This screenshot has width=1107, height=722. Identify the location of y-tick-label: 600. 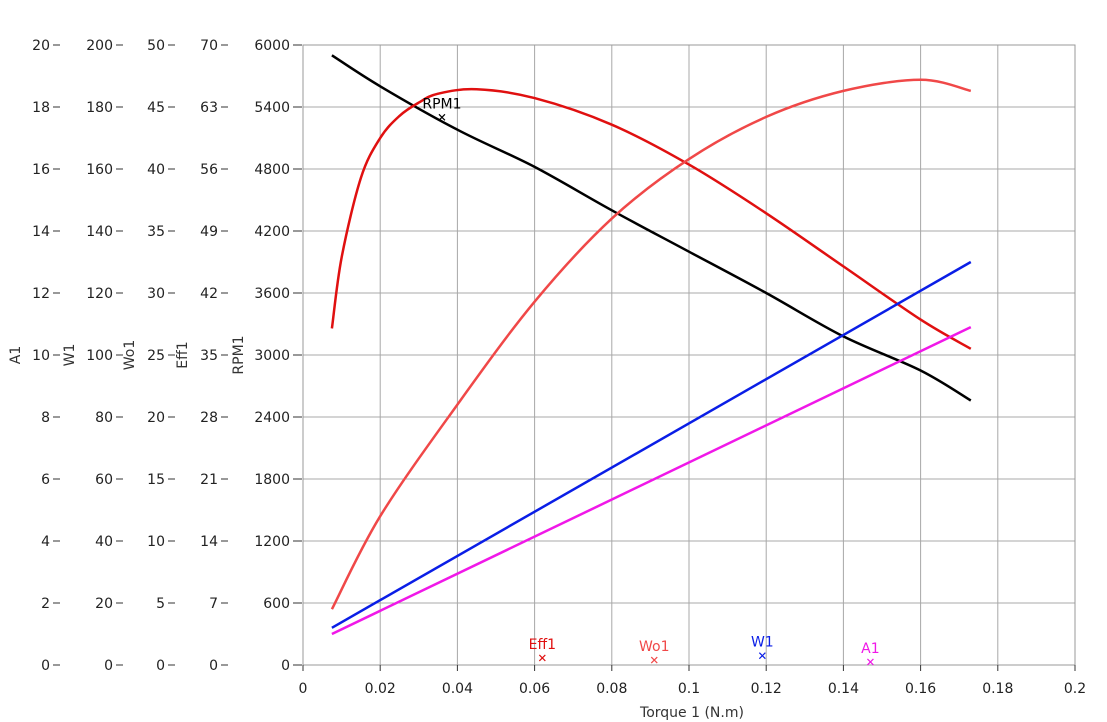
(276, 604).